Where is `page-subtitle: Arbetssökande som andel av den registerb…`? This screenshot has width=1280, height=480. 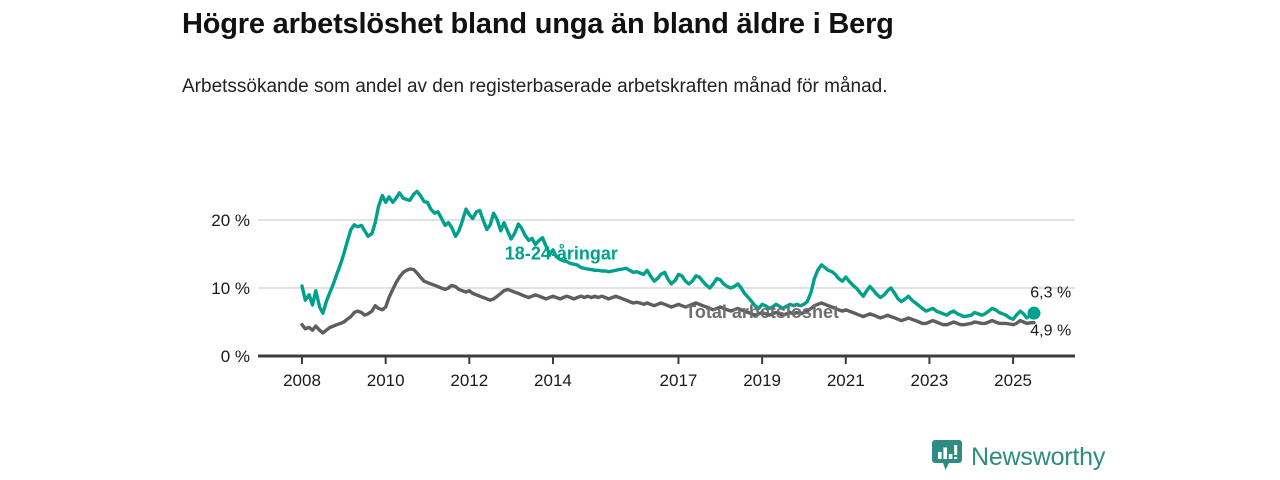 page-subtitle: Arbetssökande som andel av den registerb… is located at coordinates (535, 86).